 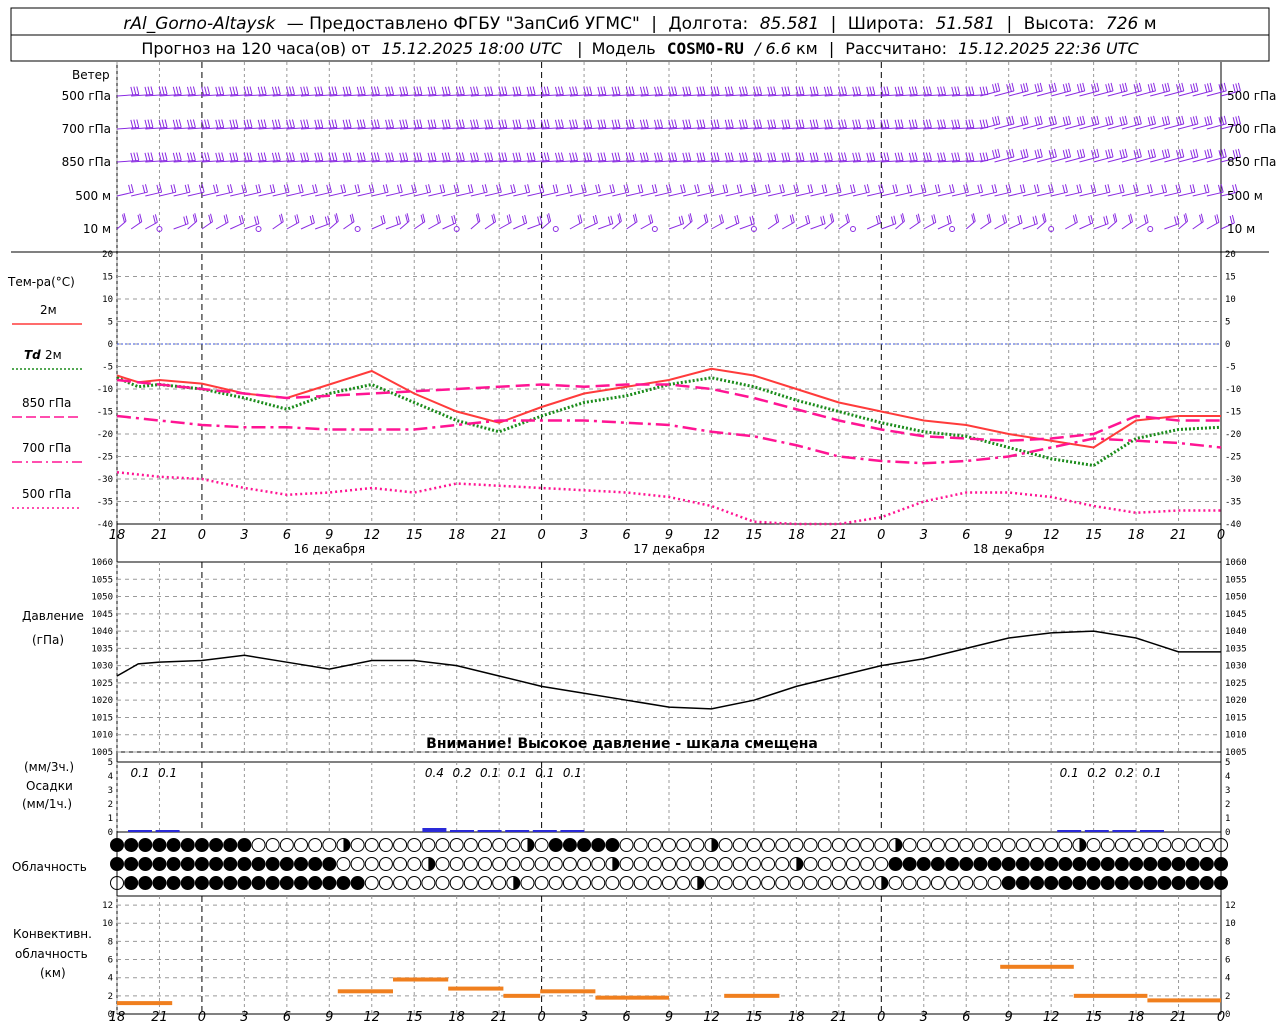 What do you see at coordinates (1233, 525) in the screenshot?
I see `temp-ytick-right: -40` at bounding box center [1233, 525].